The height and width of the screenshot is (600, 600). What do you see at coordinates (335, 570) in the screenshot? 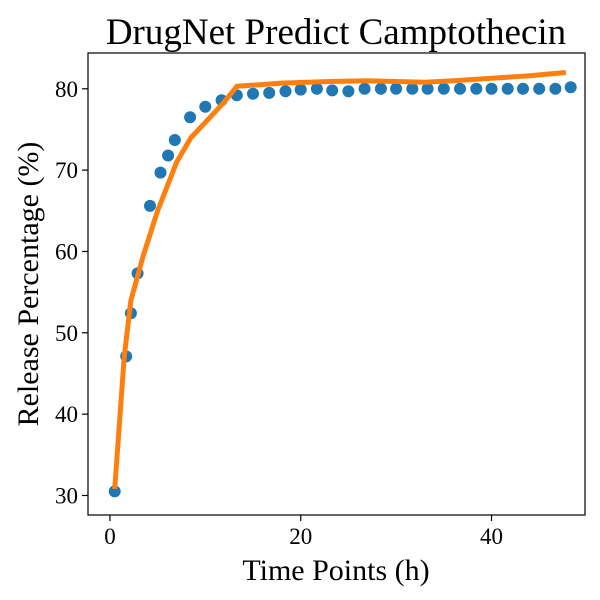
I see `x-axis-label: Time Points (h)` at bounding box center [335, 570].